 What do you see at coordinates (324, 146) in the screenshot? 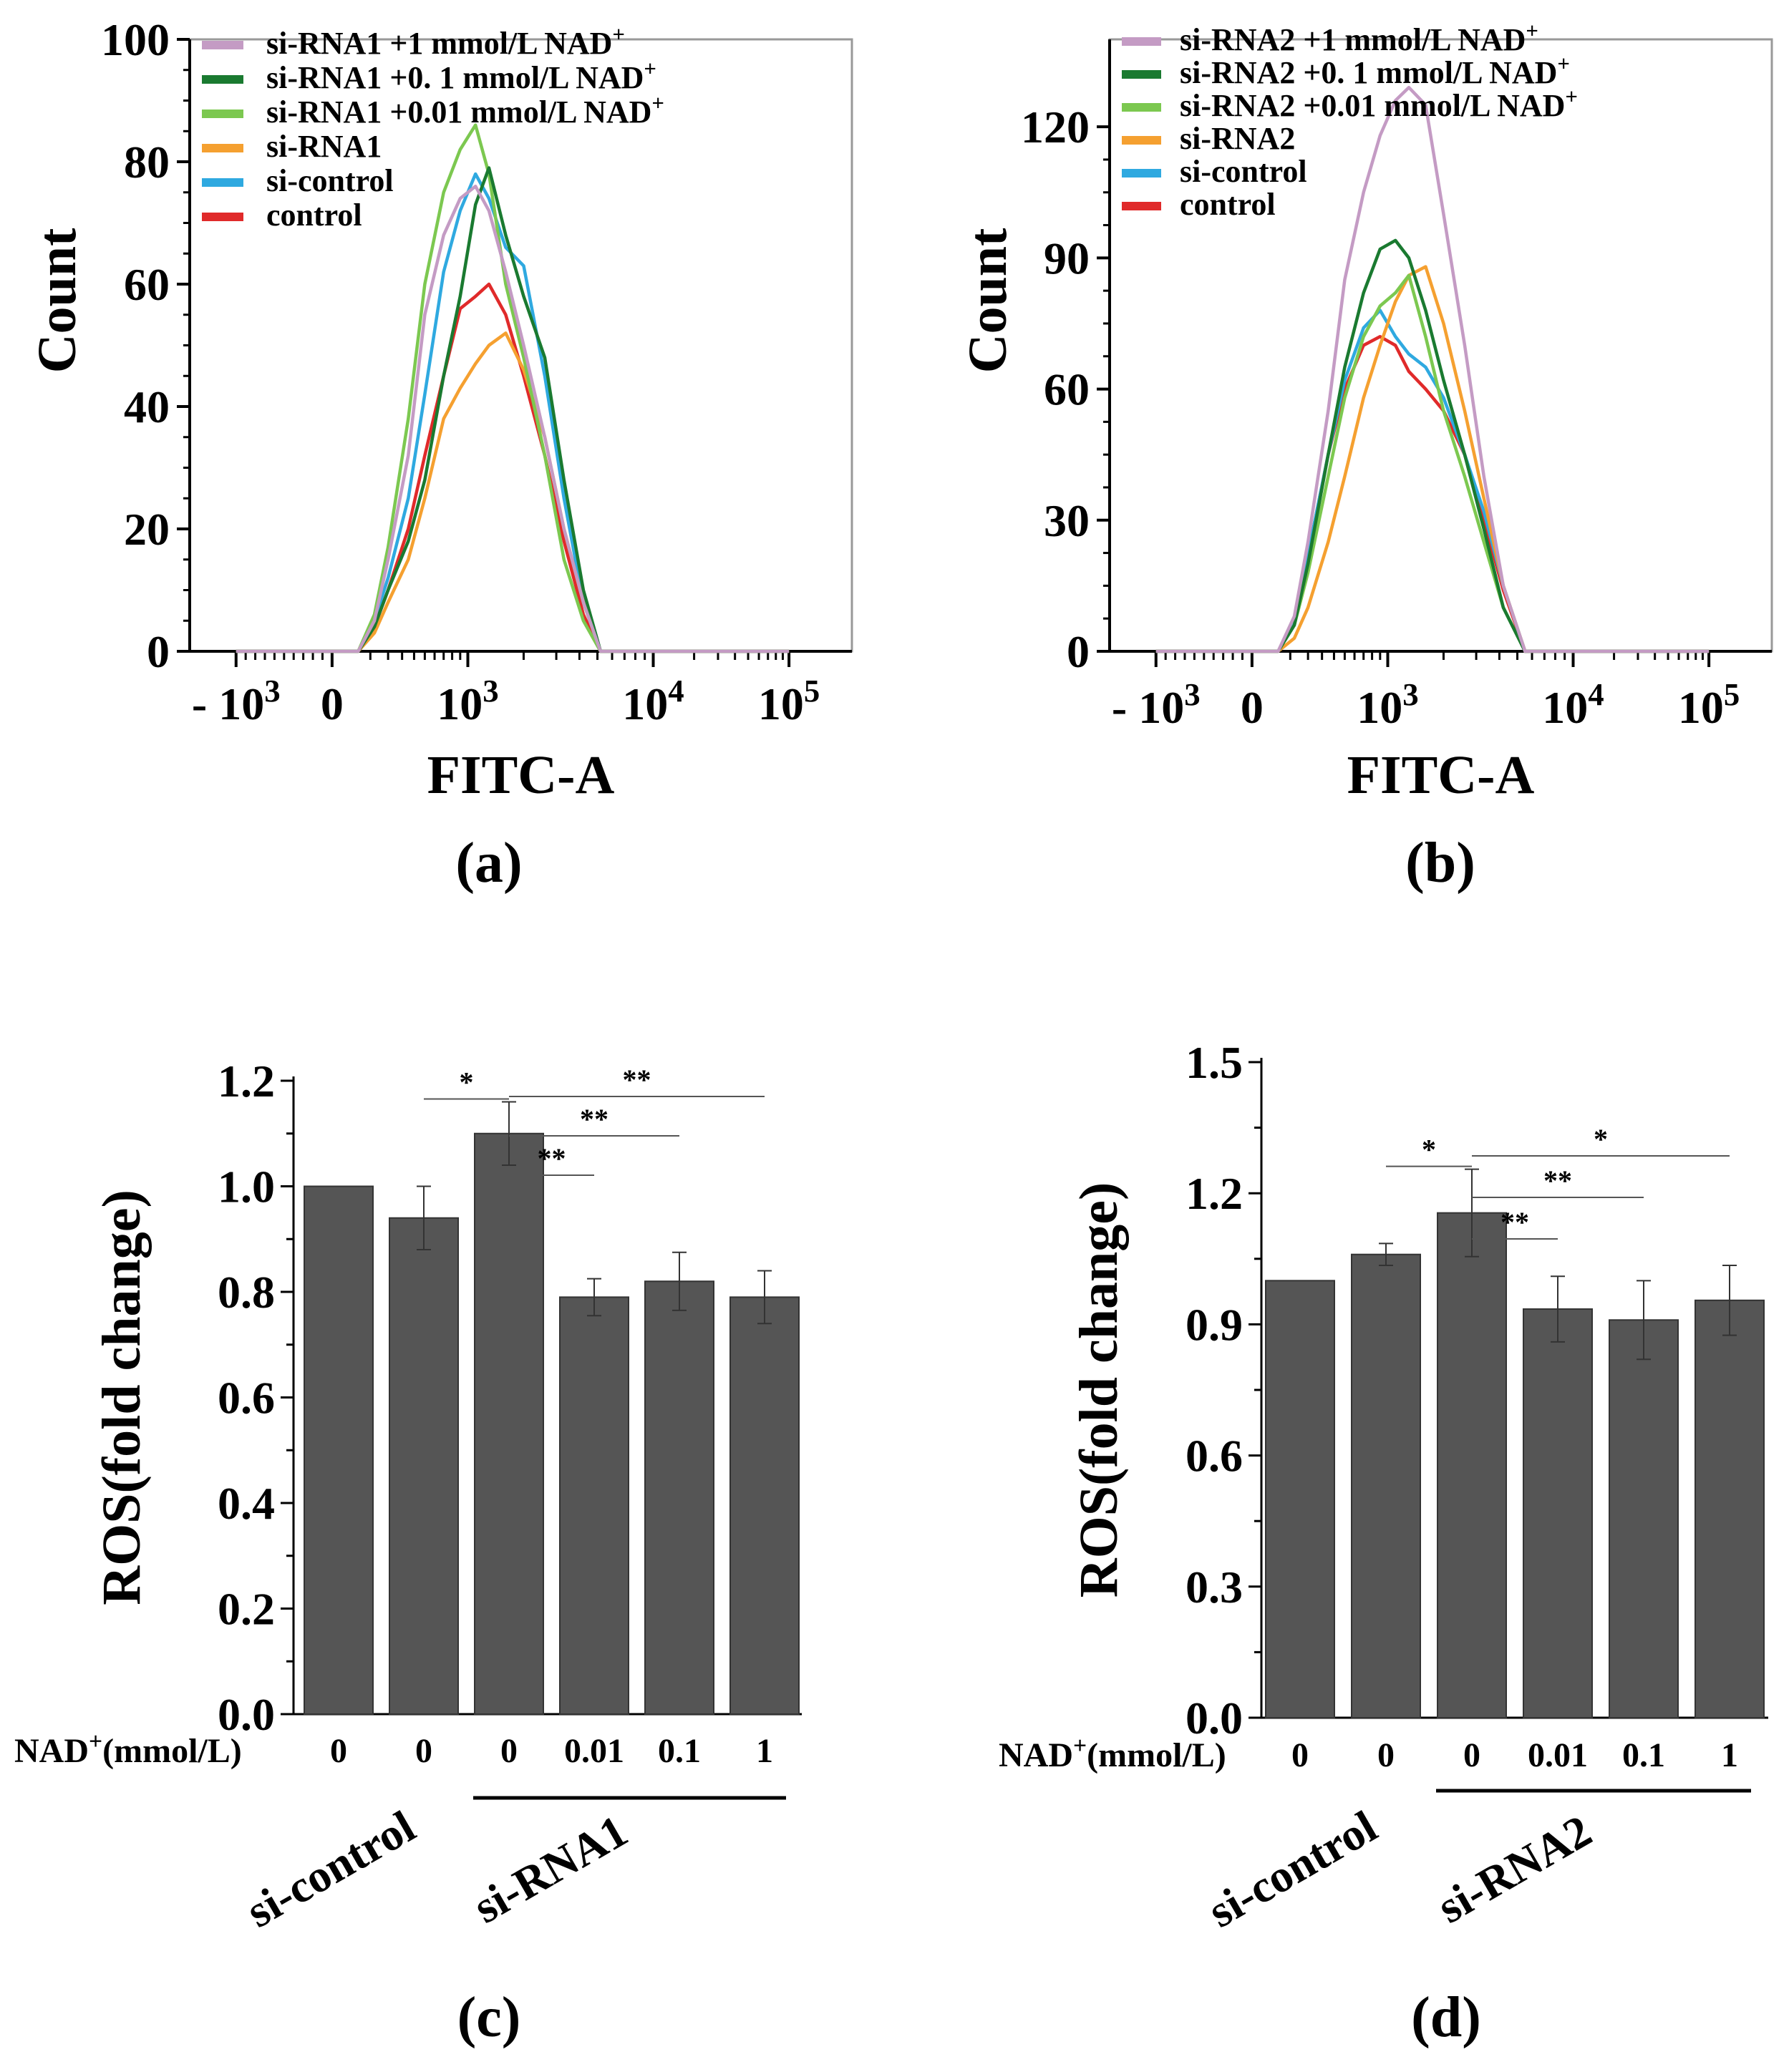
I see `legend-label: si-RNA1` at bounding box center [324, 146].